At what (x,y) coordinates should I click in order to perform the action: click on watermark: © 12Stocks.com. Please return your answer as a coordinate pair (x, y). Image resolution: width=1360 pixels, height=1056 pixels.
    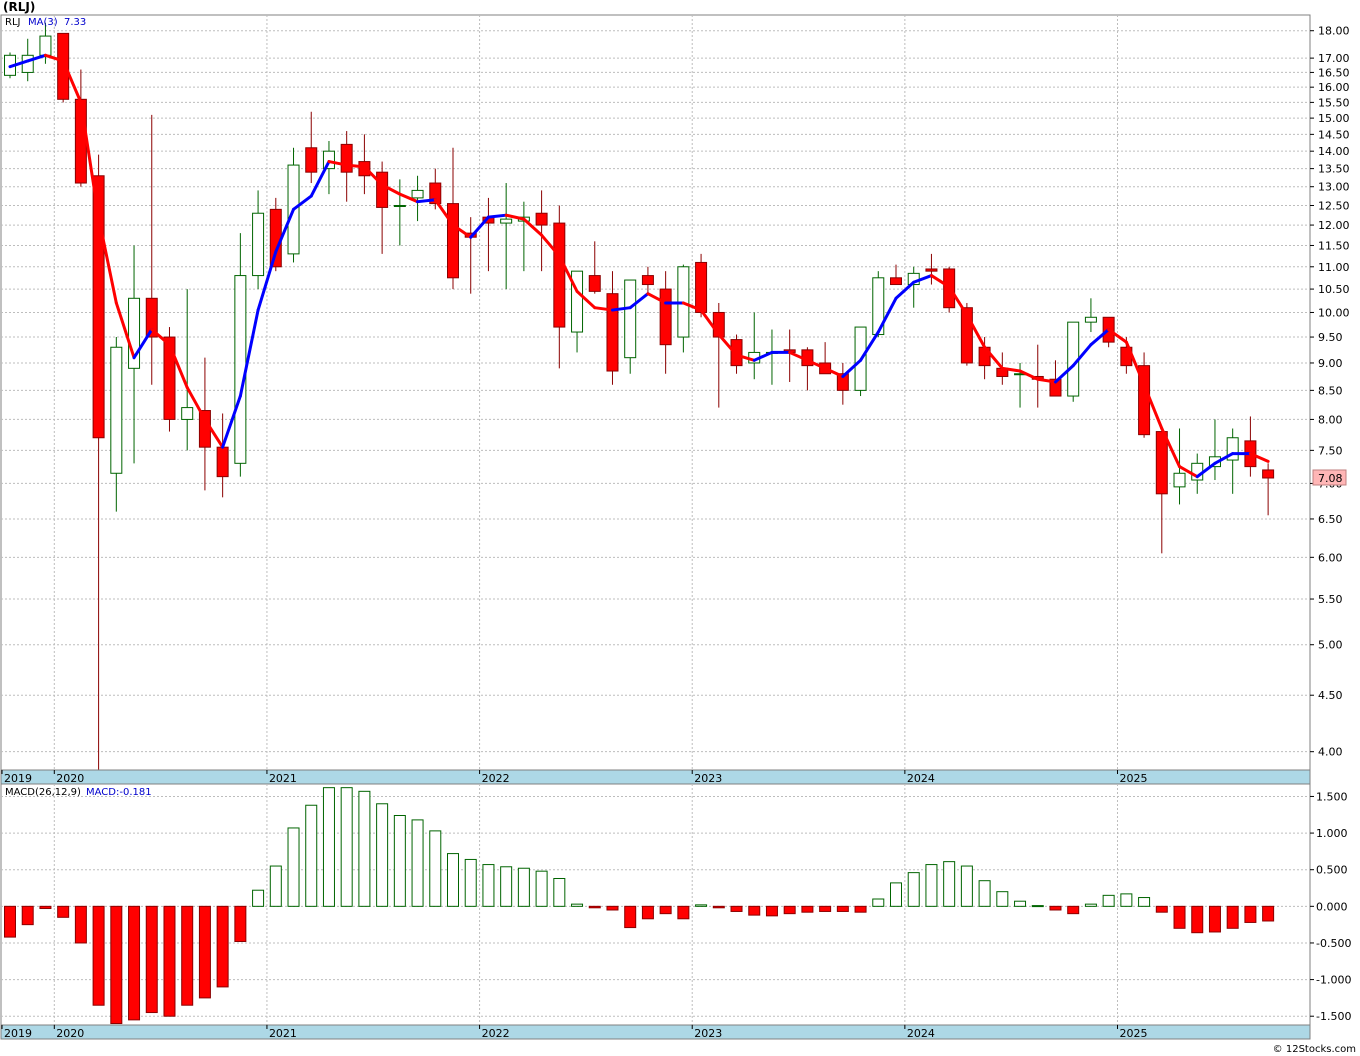
    Looking at the image, I should click on (1314, 1049).